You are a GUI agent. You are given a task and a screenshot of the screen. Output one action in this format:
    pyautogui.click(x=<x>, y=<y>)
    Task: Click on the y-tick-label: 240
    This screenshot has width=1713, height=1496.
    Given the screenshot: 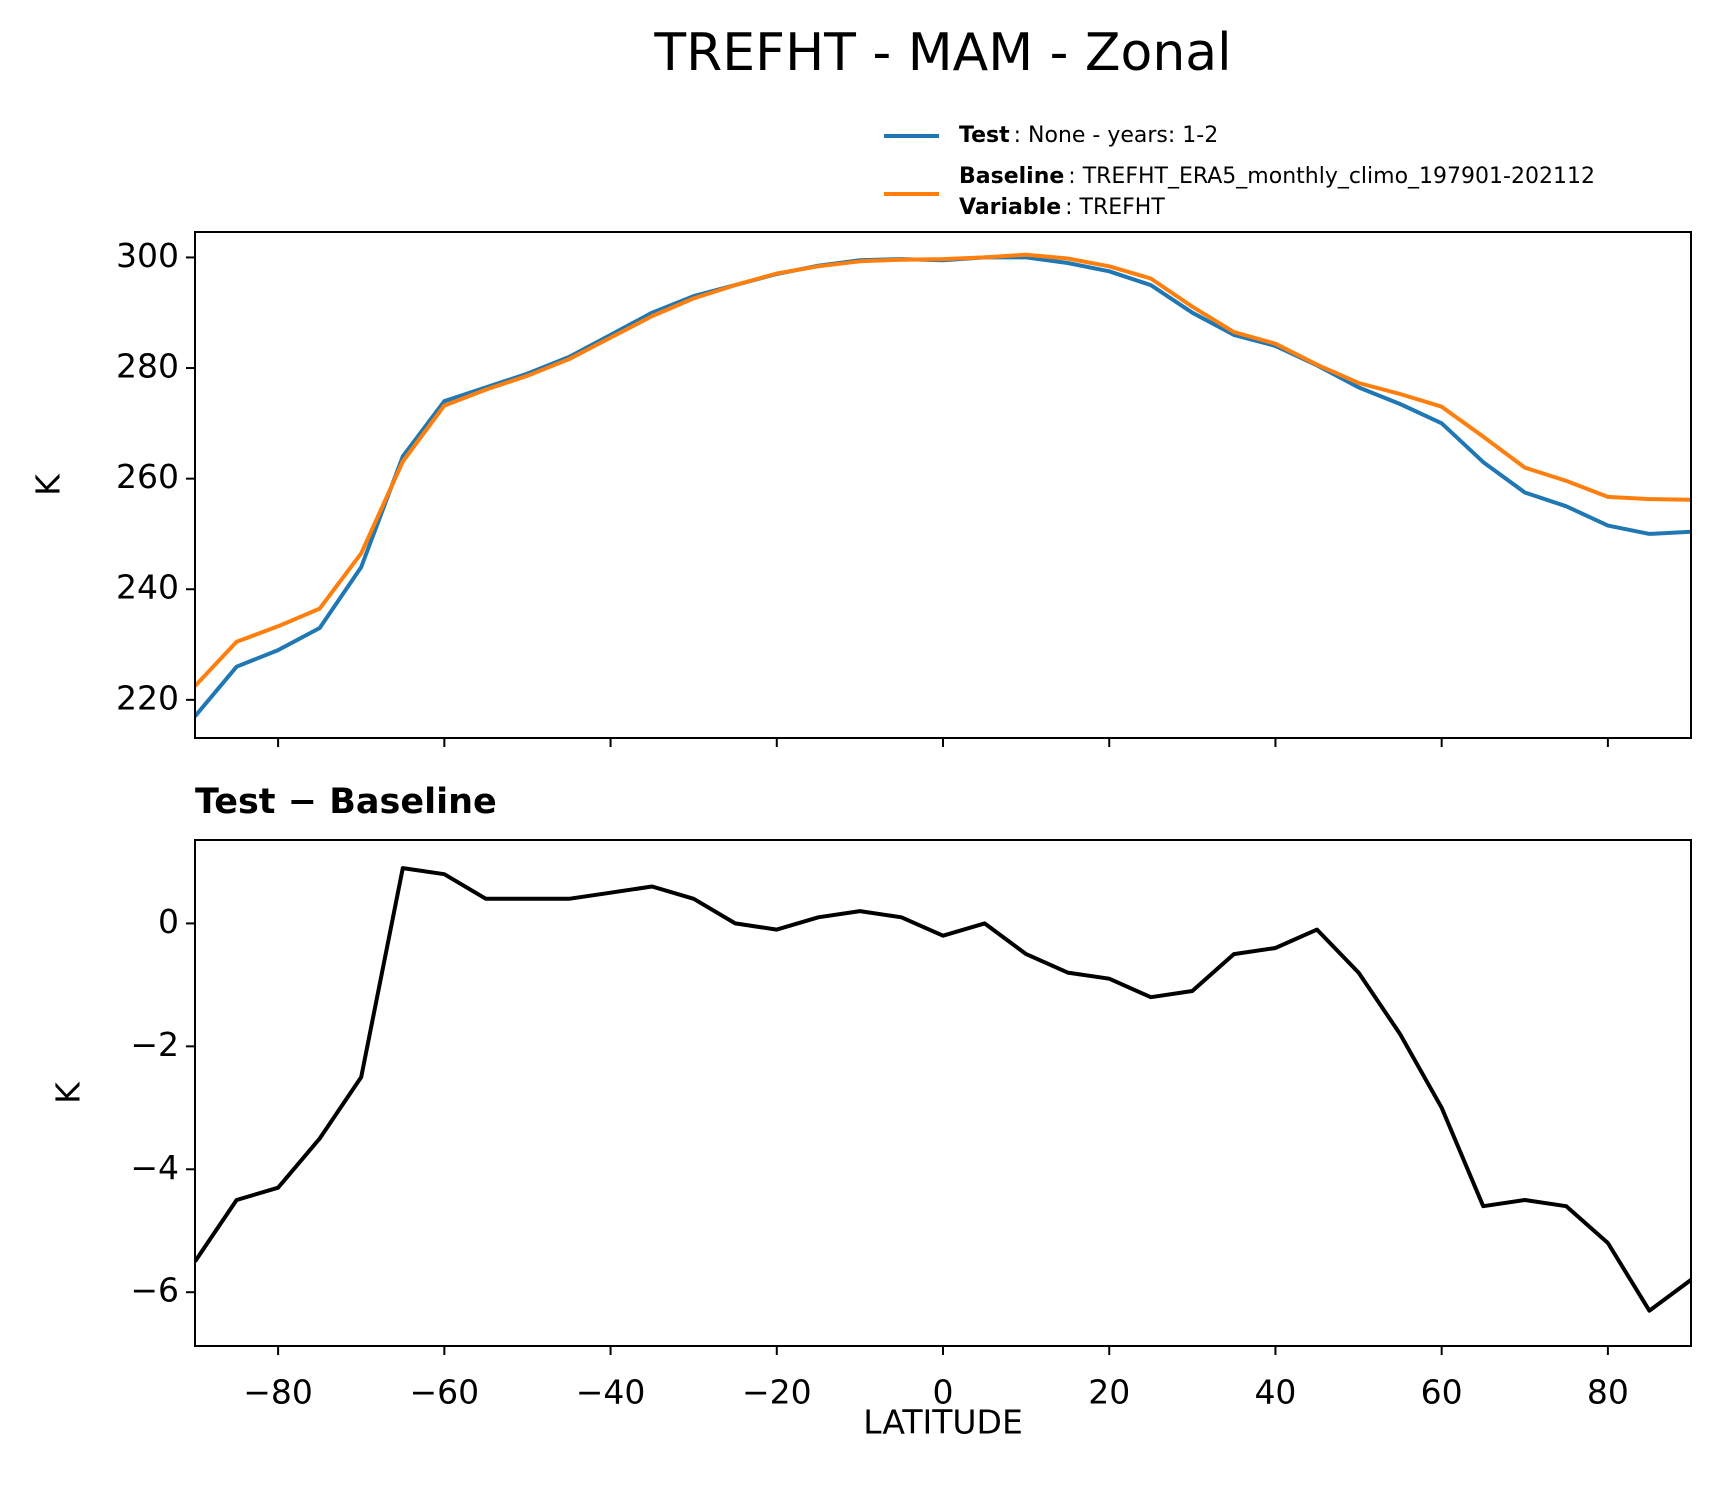 What is the action you would take?
    pyautogui.click(x=147, y=587)
    